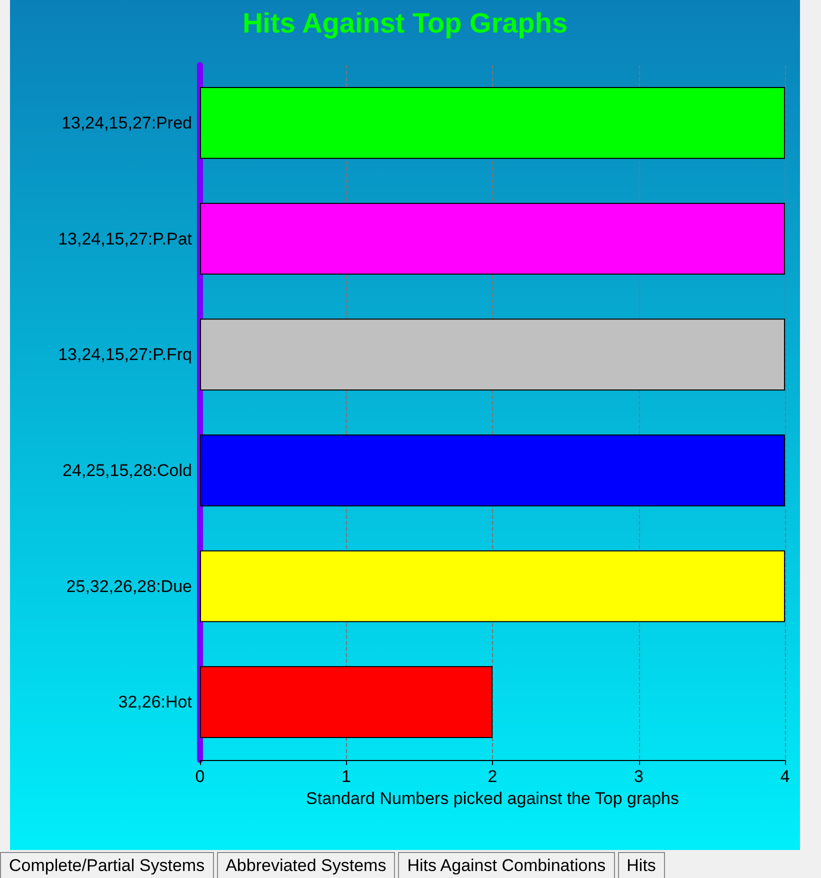 This screenshot has height=878, width=821. What do you see at coordinates (639, 776) in the screenshot?
I see `x-tick-label: 3` at bounding box center [639, 776].